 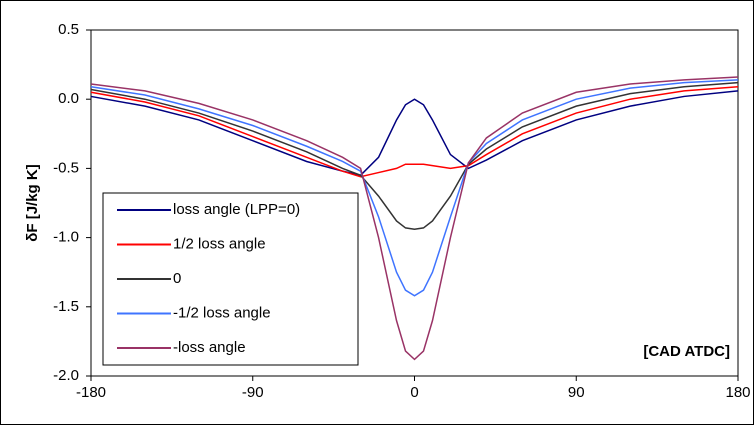 I want to click on y-axis-label: δF [J/kg K], so click(x=32, y=202).